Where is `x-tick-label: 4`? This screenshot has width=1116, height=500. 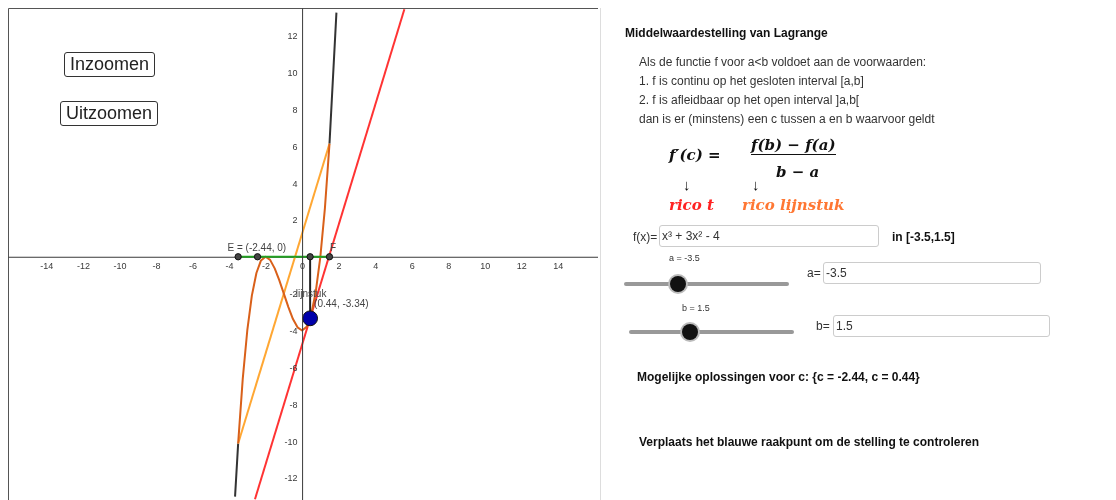 x-tick-label: 4 is located at coordinates (376, 266).